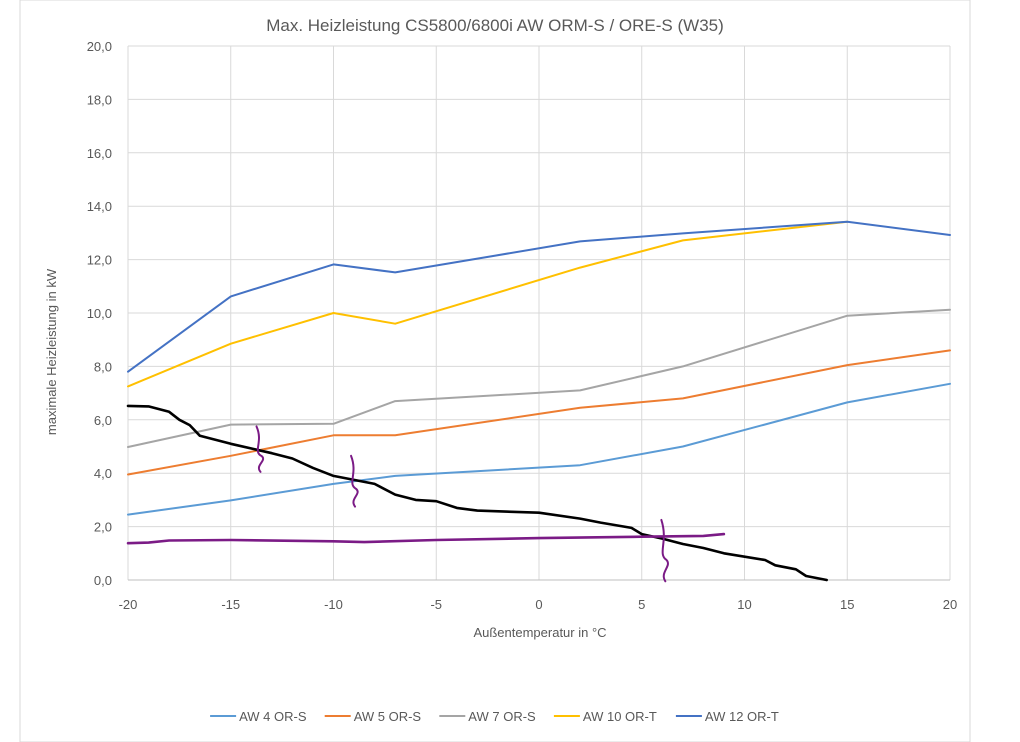  Describe the element at coordinates (99, 46) in the screenshot. I see `y-tick-label: 20,0` at that location.